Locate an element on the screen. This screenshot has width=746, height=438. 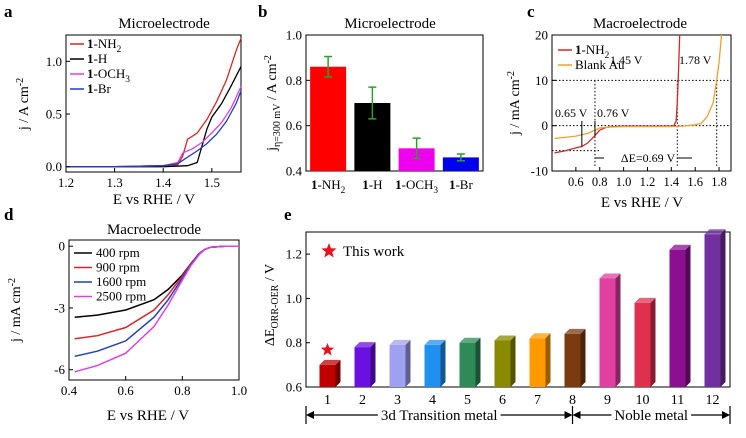
panel-c-xtick-label-2: 0.8 is located at coordinates (600, 182).